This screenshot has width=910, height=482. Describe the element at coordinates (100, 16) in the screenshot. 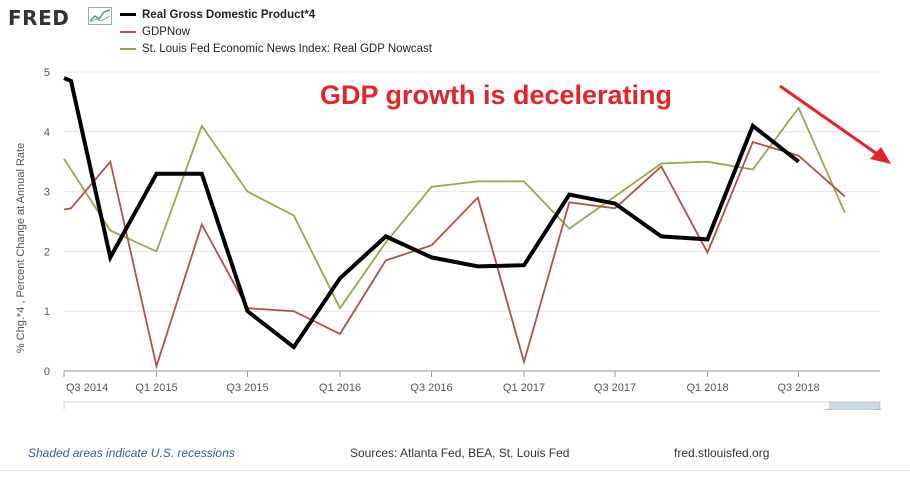

I see `fred-graph-icon` at that location.